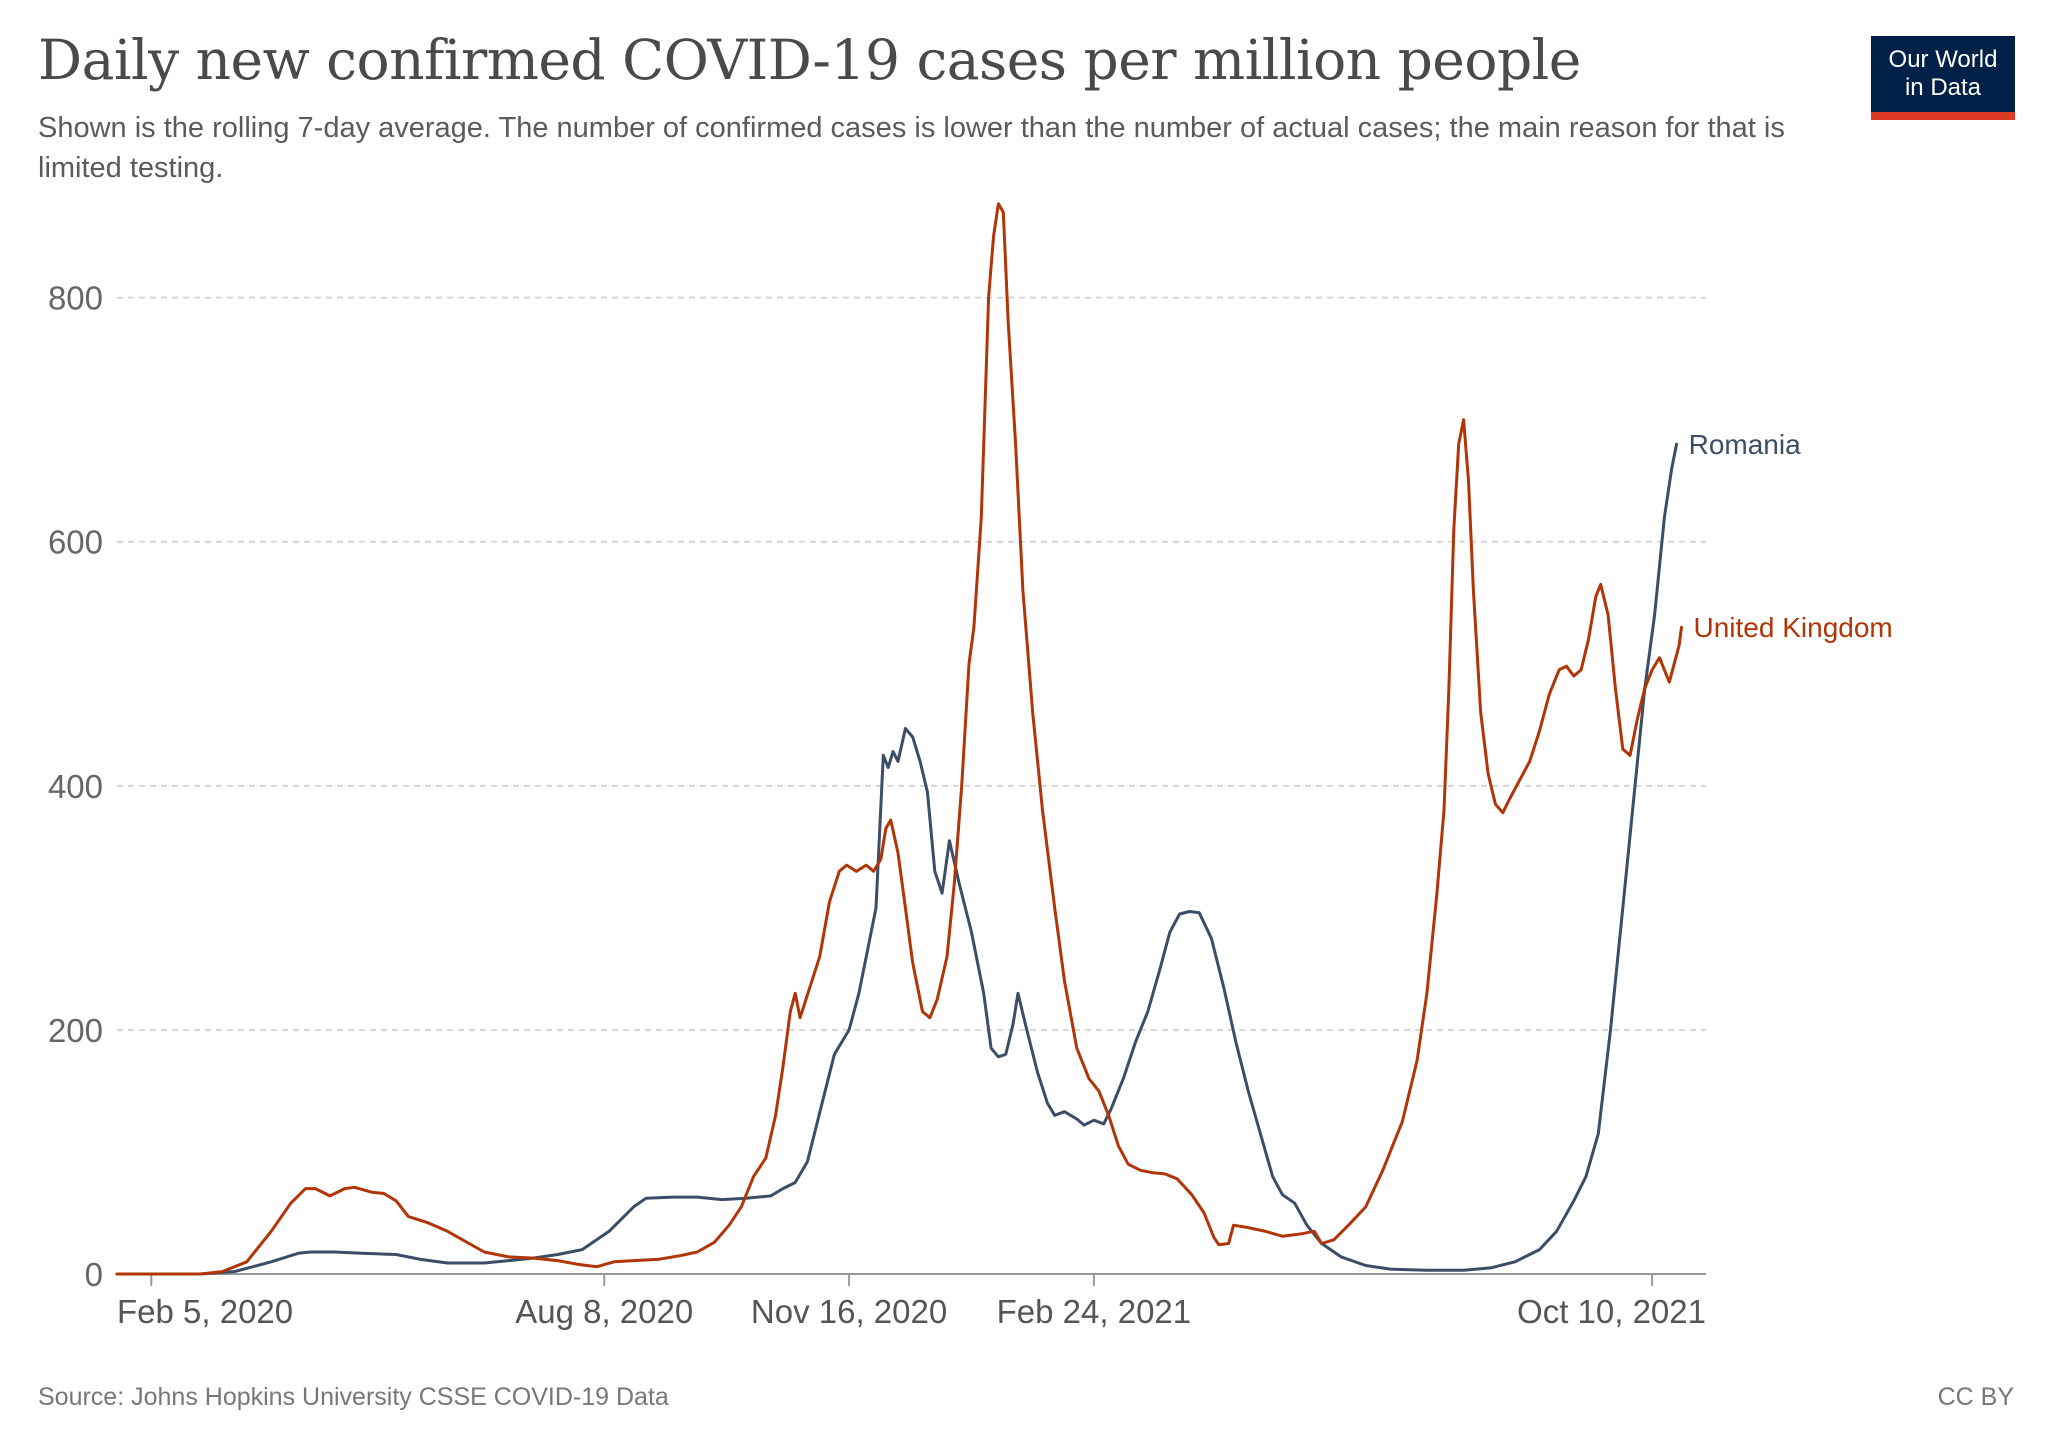  I want to click on x-tick-label-2: Nov 16, 2020, so click(849, 1311).